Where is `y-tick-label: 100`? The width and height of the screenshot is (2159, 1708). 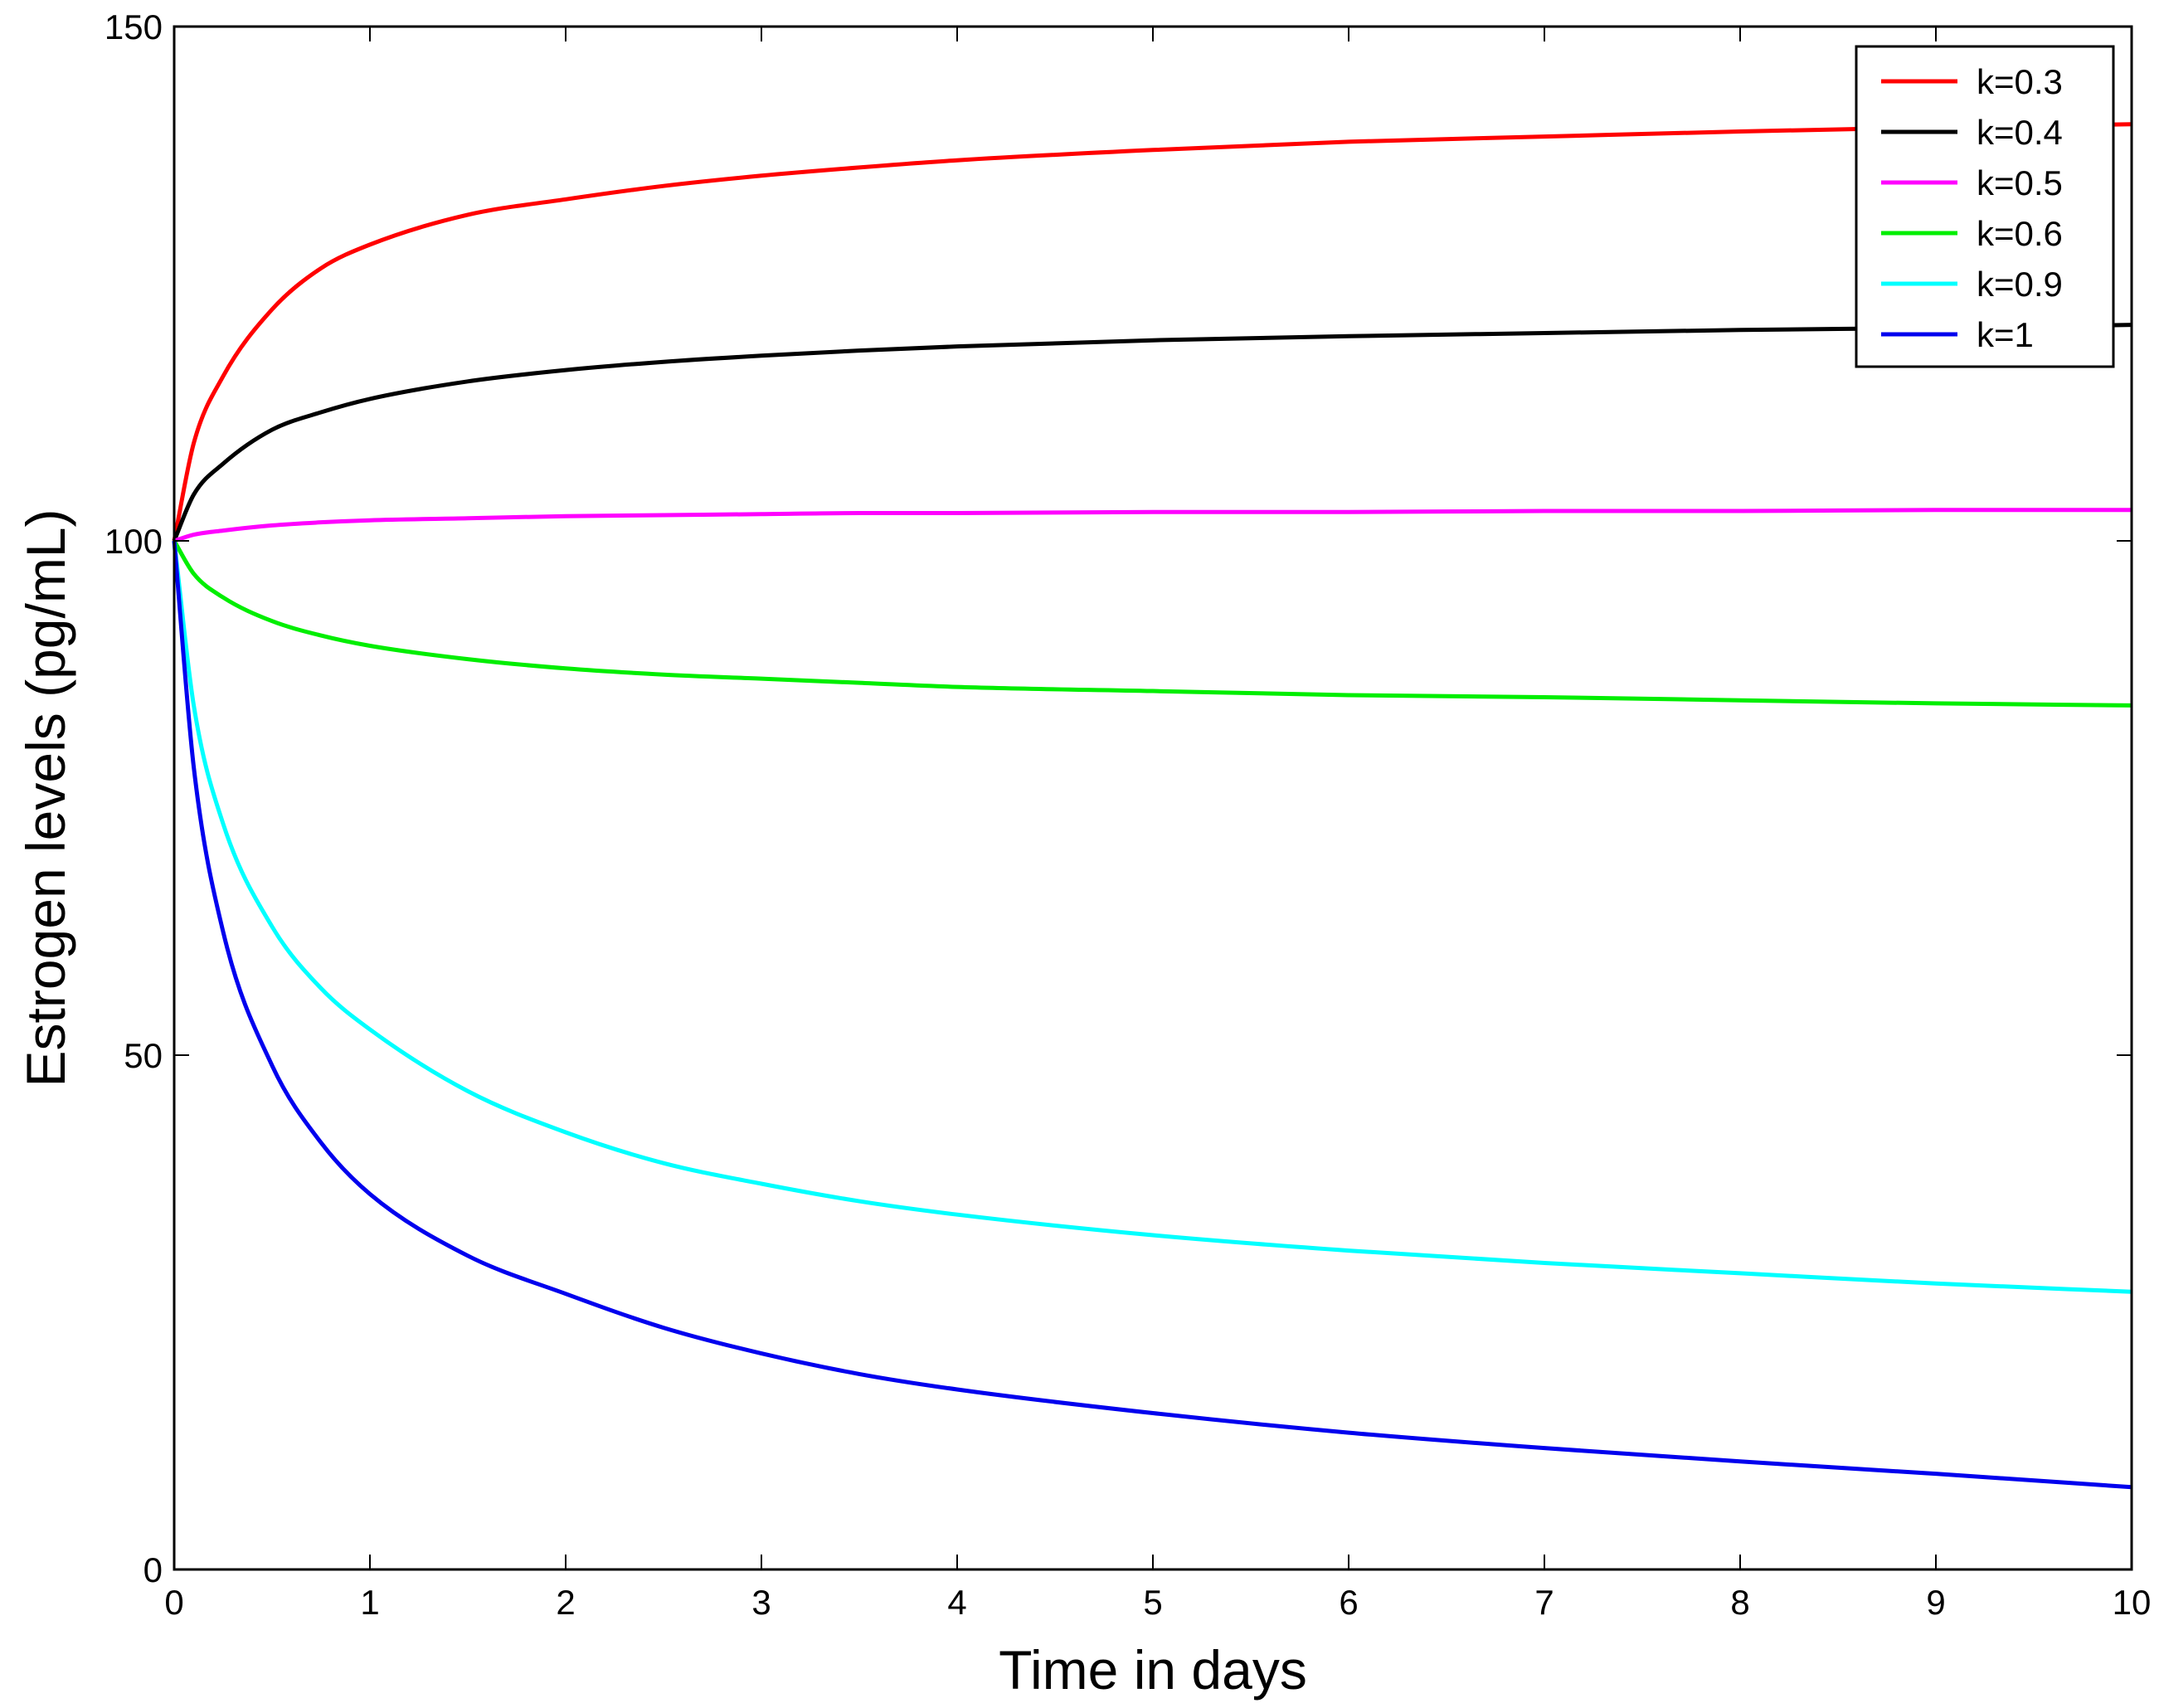
y-tick-label: 100 is located at coordinates (134, 541).